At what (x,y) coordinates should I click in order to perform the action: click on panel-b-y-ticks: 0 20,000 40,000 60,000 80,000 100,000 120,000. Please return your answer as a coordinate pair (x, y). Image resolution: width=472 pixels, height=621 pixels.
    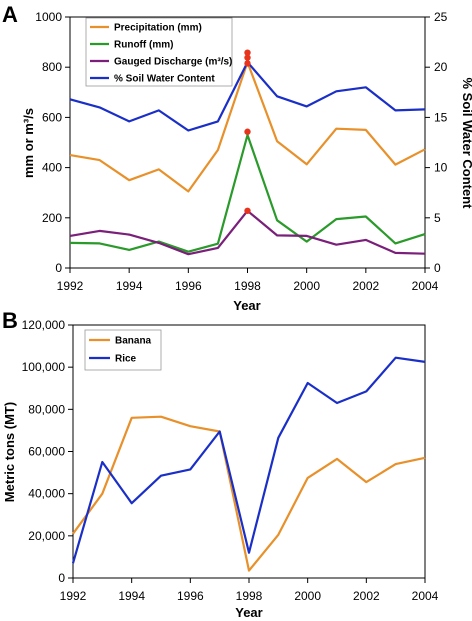
    Looking at the image, I should click on (47, 451).